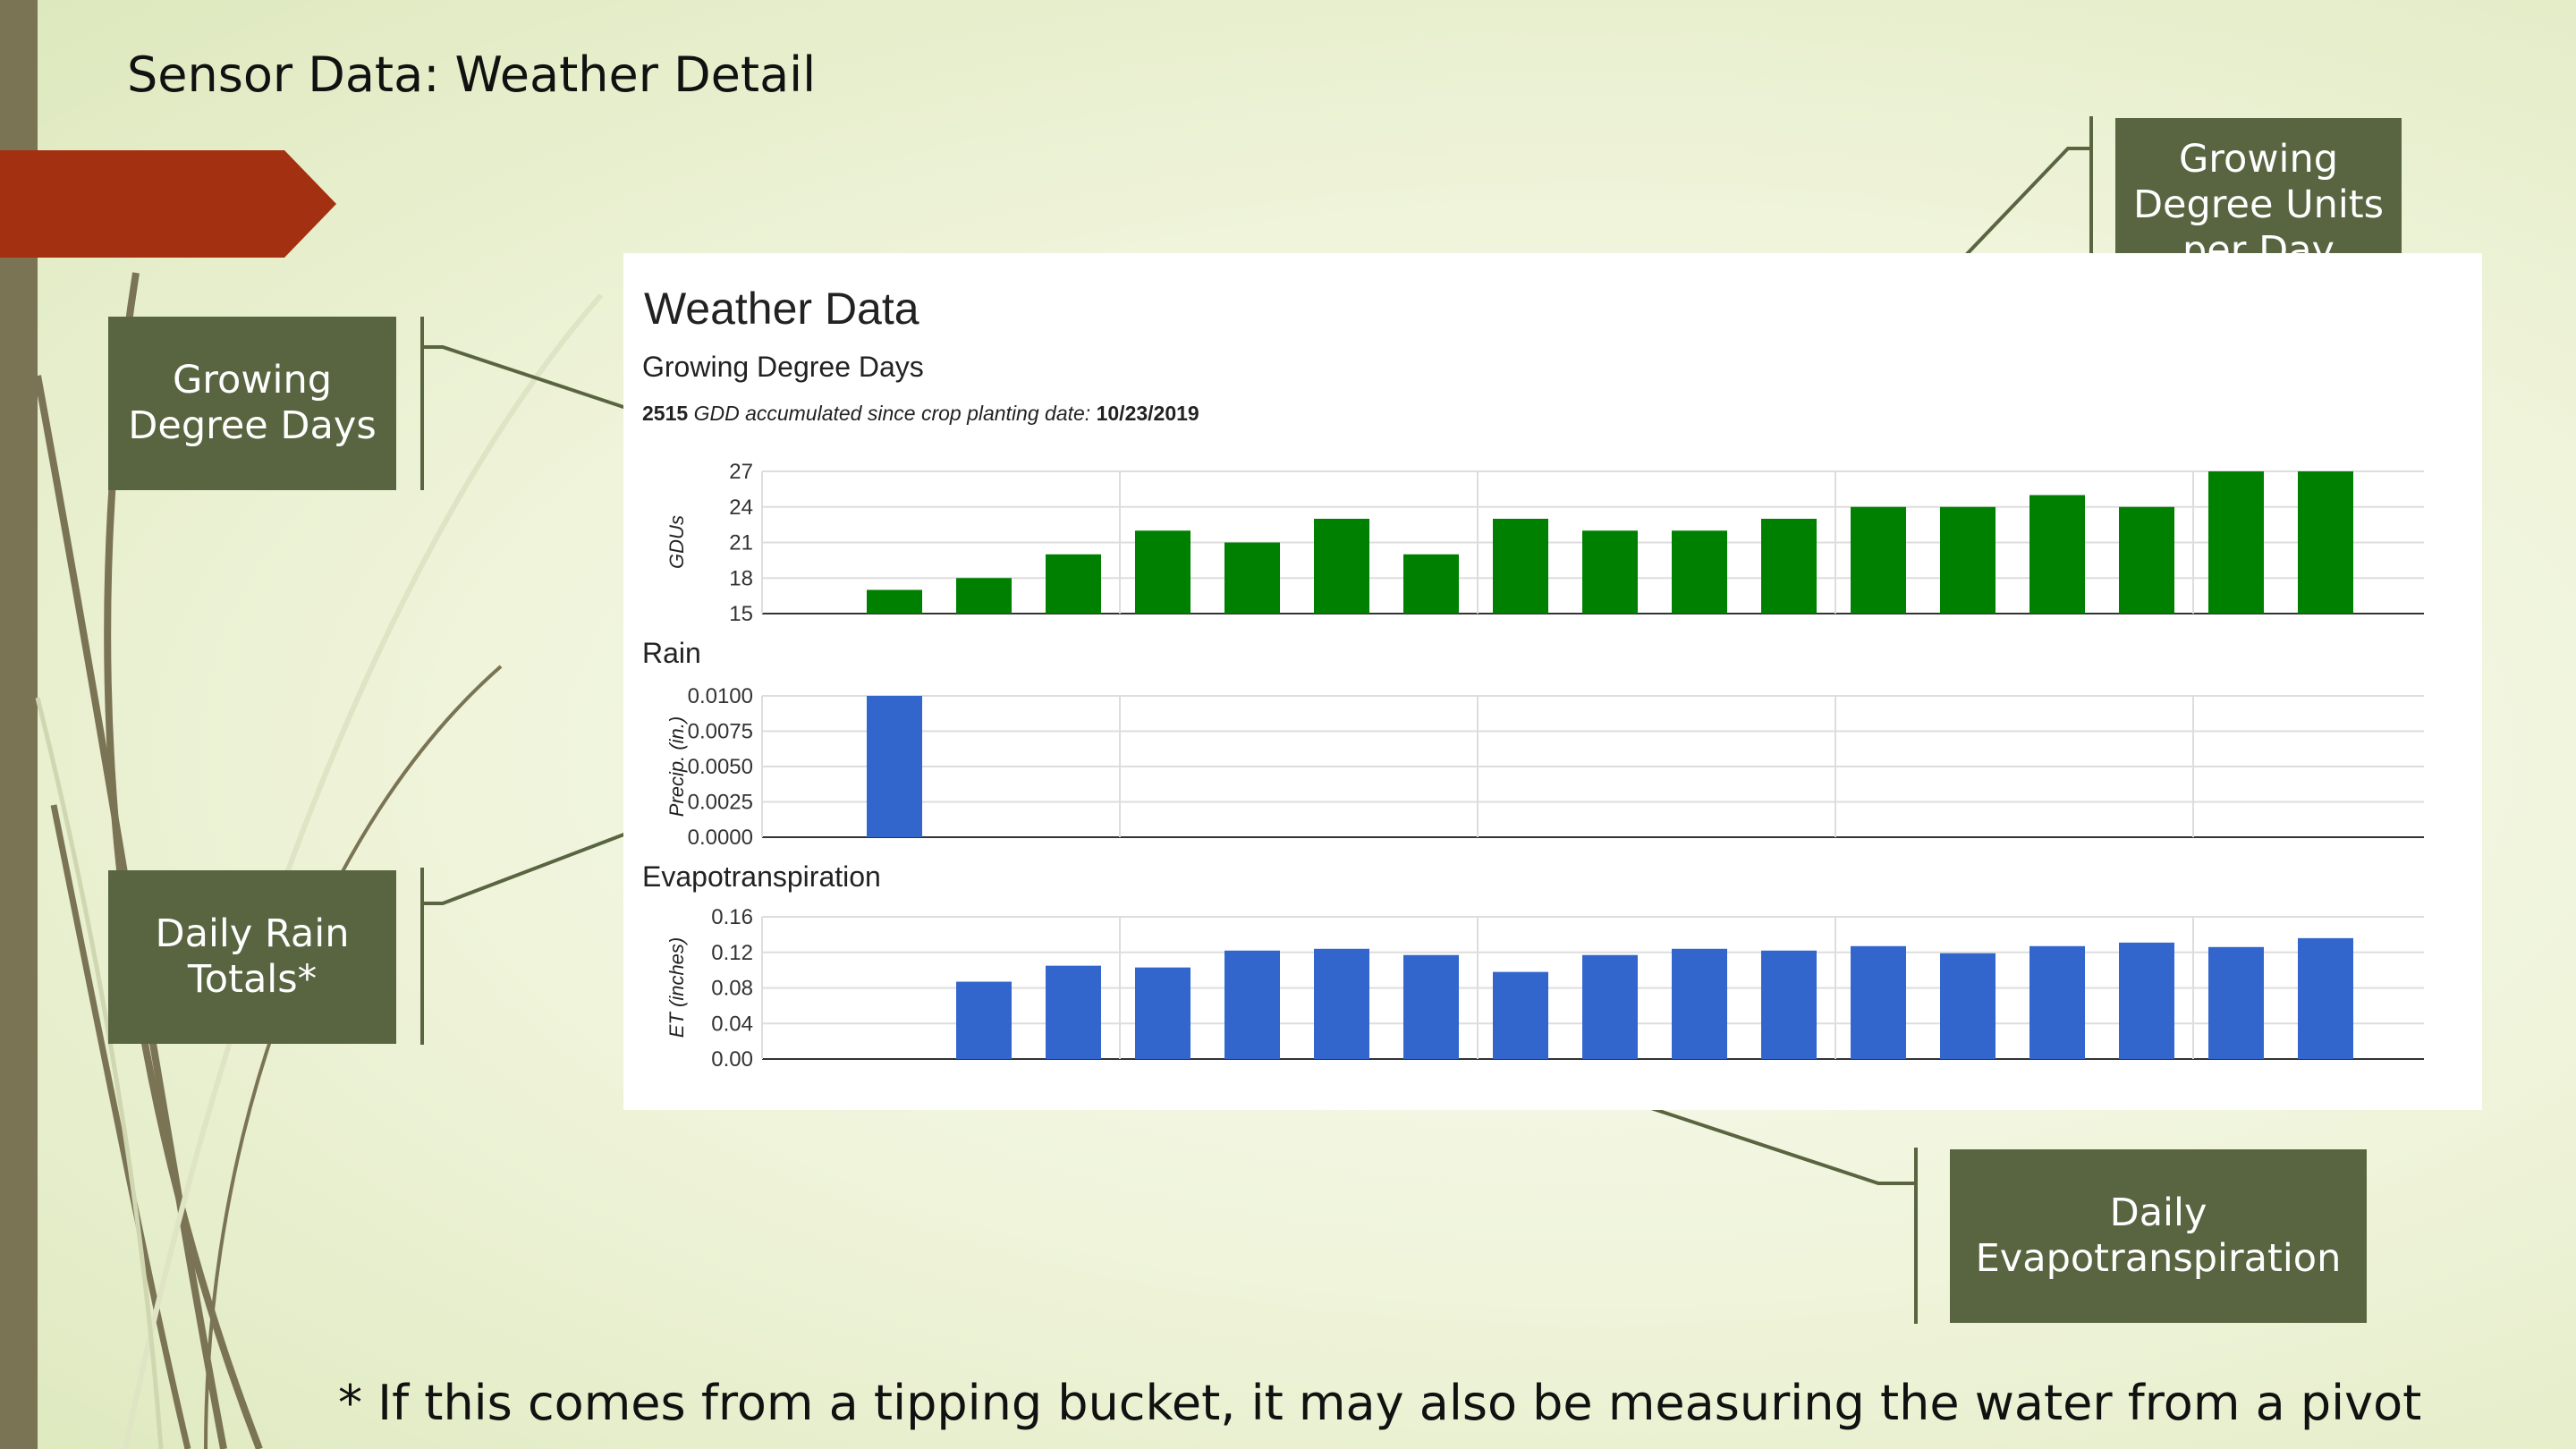 Image resolution: width=2576 pixels, height=1449 pixels. Describe the element at coordinates (671, 653) in the screenshot. I see `rain-subtitle: Rain` at that location.